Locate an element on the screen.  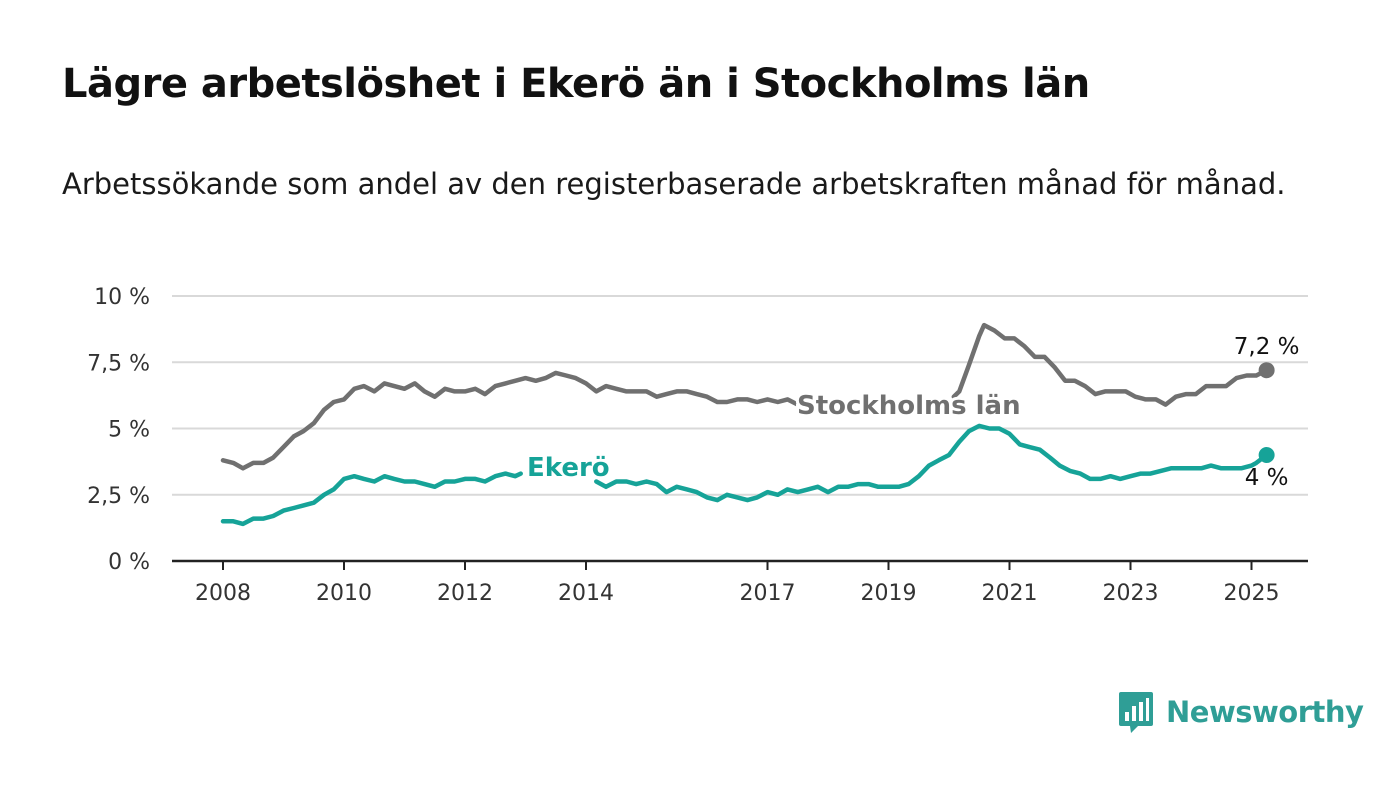
x-tick-label: 2019 is located at coordinates (889, 593).